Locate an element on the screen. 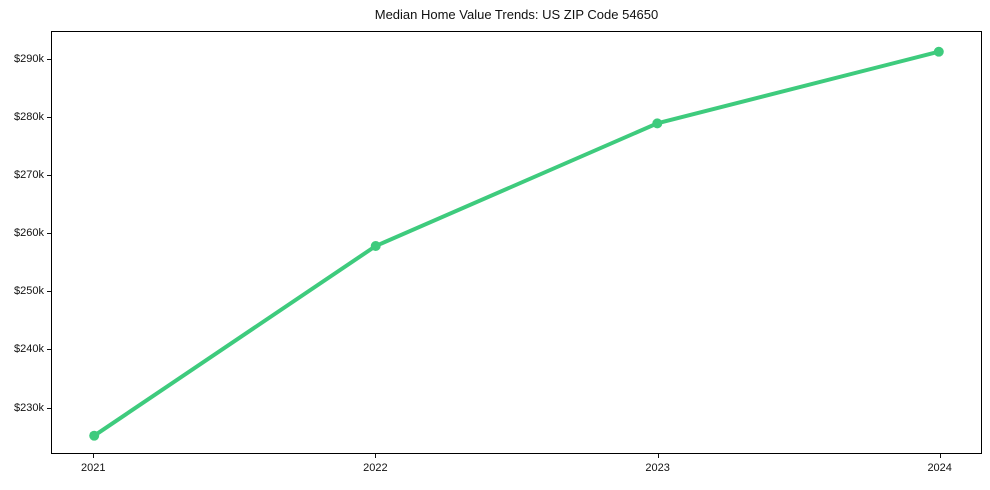 The width and height of the screenshot is (990, 490). y-tick-label: $260k is located at coordinates (29, 233).